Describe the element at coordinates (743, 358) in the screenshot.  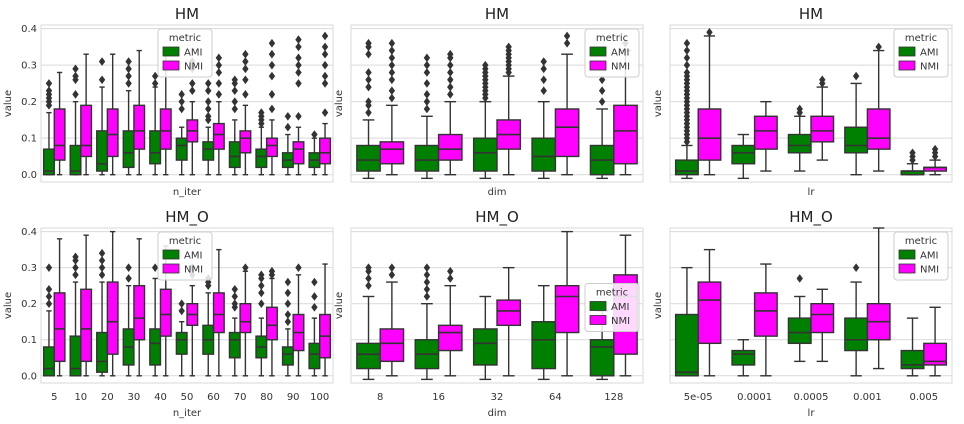
I see `box-ami-0.0001` at that location.